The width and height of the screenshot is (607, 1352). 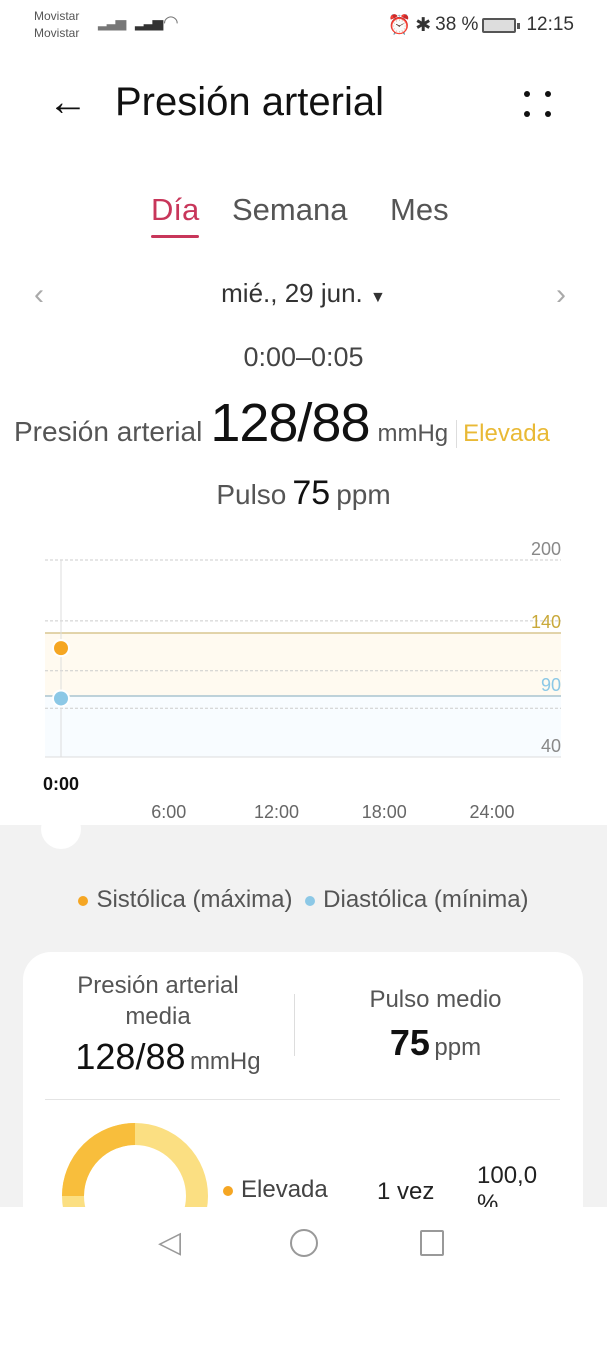 I want to click on bp-value: 128/88, so click(x=290, y=423).